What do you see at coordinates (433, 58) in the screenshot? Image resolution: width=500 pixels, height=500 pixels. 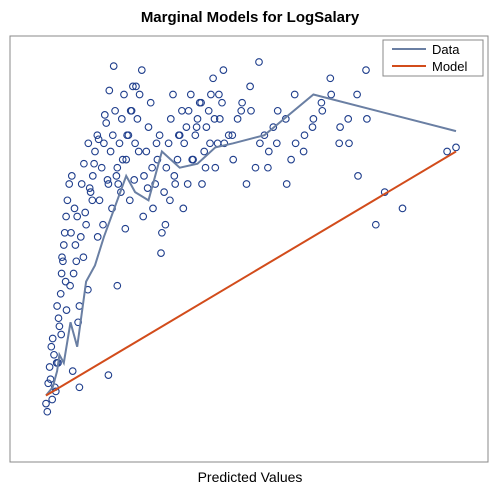 I see `legend-box` at bounding box center [433, 58].